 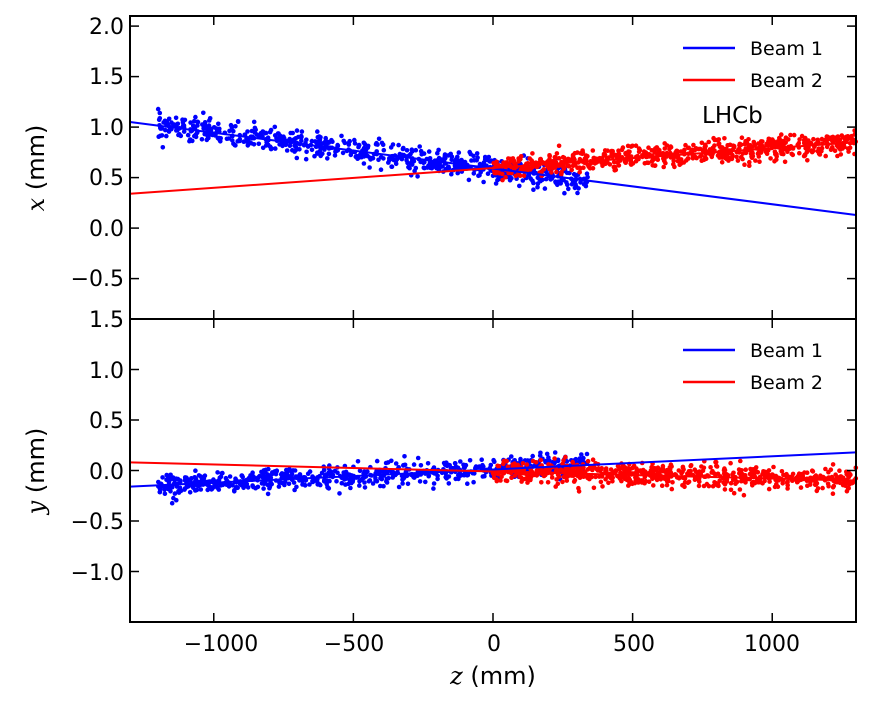 What do you see at coordinates (732, 116) in the screenshot?
I see `lhcb-label: LHCb` at bounding box center [732, 116].